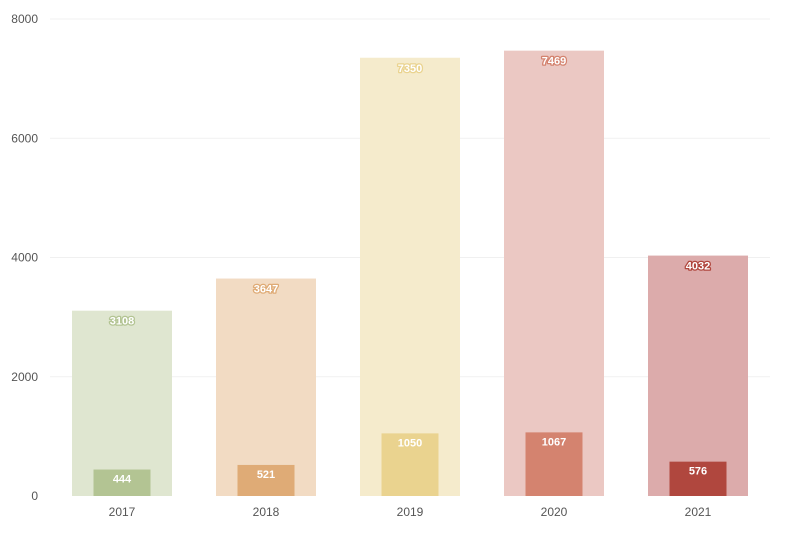 The height and width of the screenshot is (535, 796). Describe the element at coordinates (410, 69) in the screenshot. I see `value-label-total-2019: 7350` at that location.